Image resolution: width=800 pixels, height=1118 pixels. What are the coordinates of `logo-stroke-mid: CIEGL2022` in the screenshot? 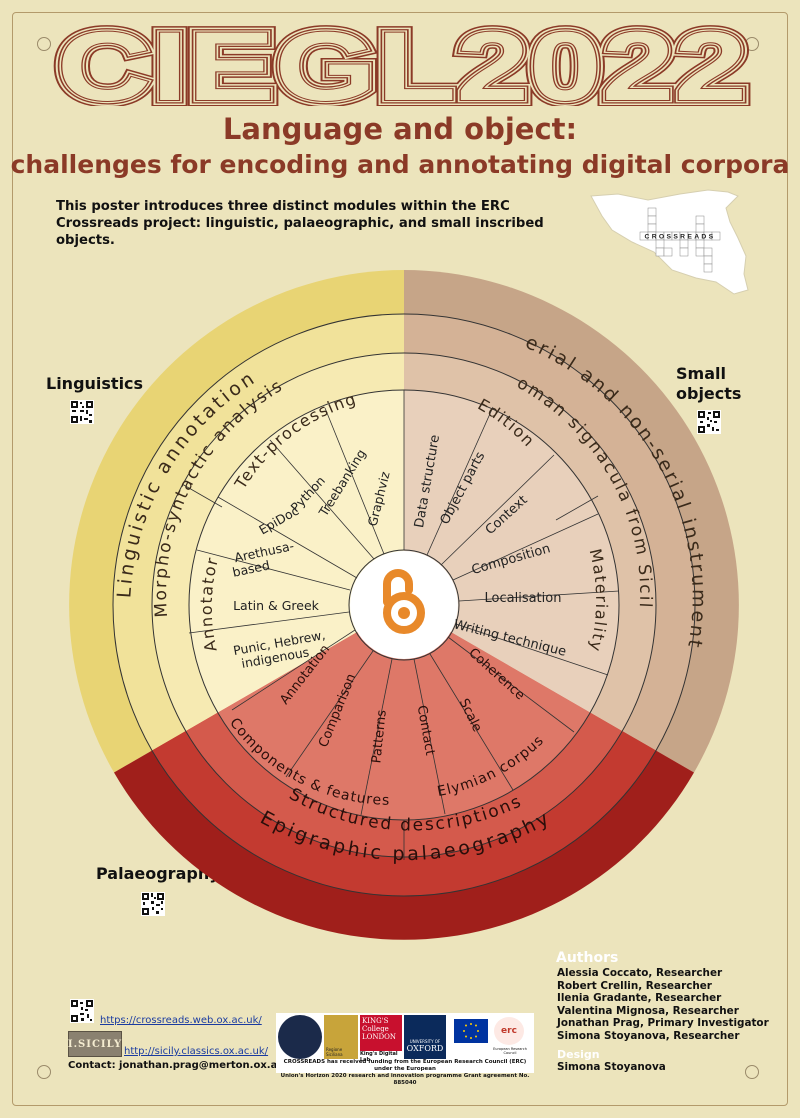 It's located at (402, 60).